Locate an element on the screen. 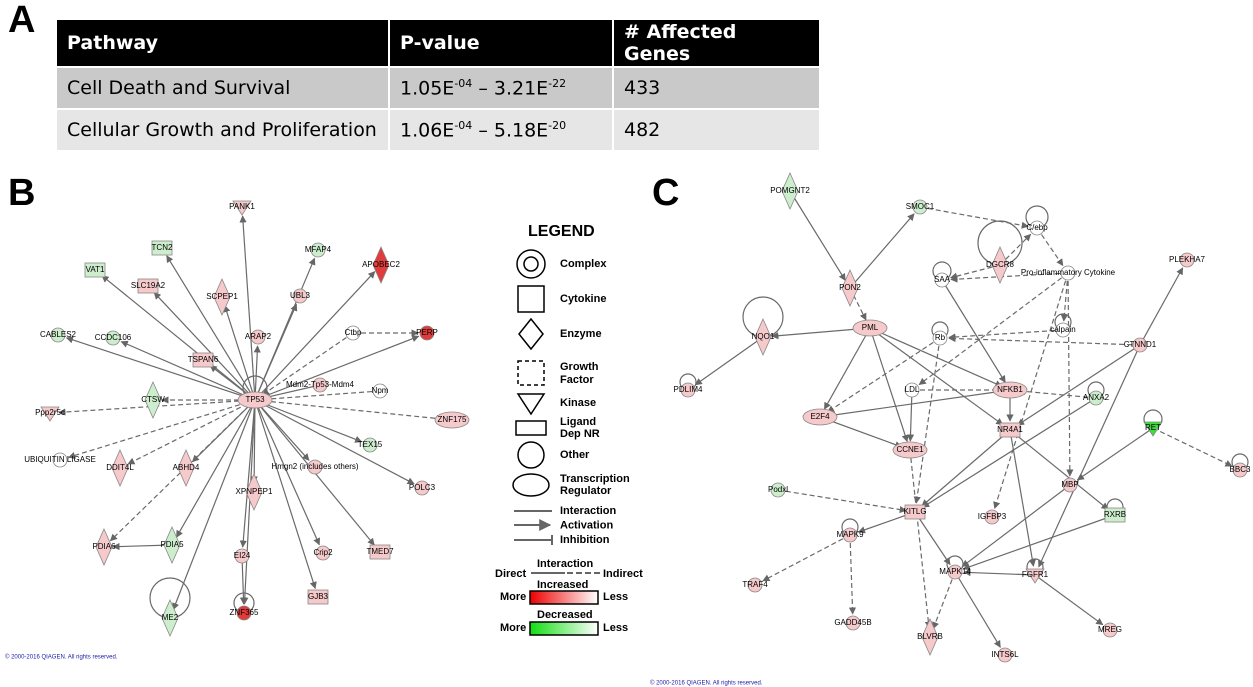 The height and width of the screenshot is (687, 1253). legend-label: Inhibition is located at coordinates (585, 540).